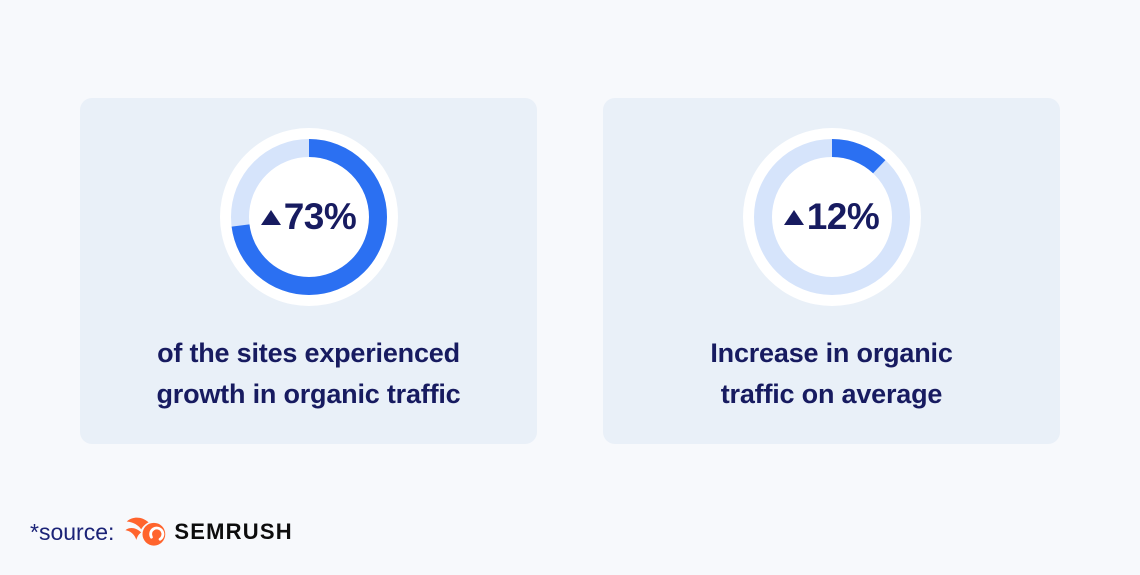 The width and height of the screenshot is (1140, 575). What do you see at coordinates (831, 373) in the screenshot?
I see `stat-caption: Increase in organic traffic on average` at bounding box center [831, 373].